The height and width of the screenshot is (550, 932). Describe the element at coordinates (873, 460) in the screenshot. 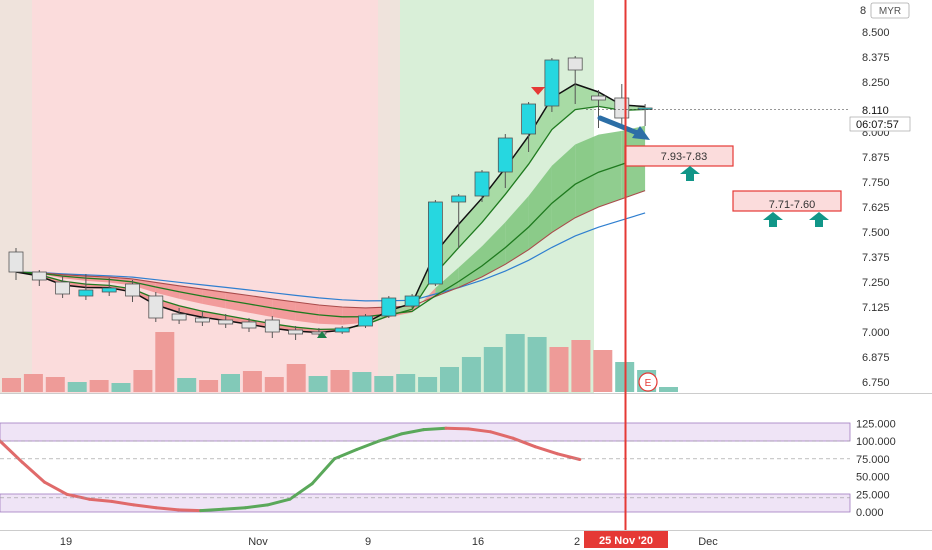

I see `oscillator-tick-label: 75.000` at that location.